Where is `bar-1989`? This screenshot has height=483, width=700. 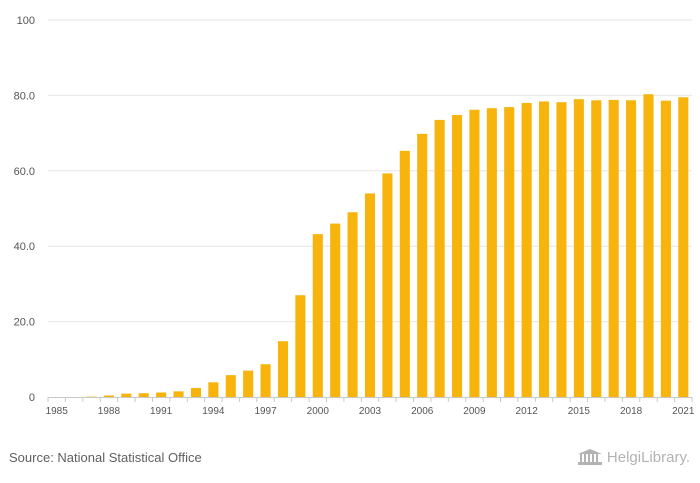 bar-1989 is located at coordinates (126, 395).